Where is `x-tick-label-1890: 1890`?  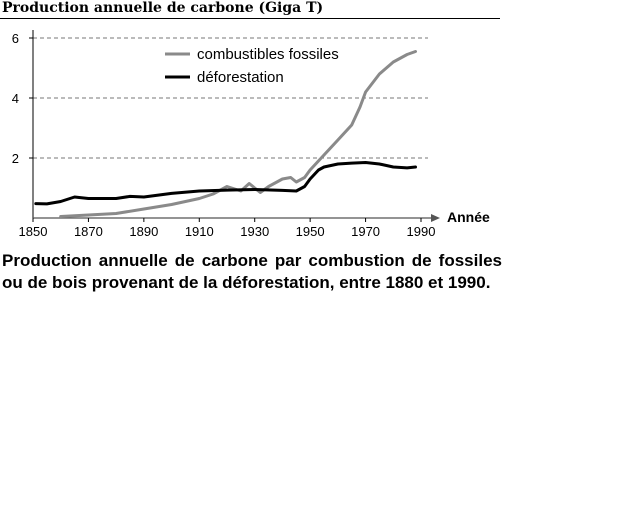
x-tick-label-1890: 1890 is located at coordinates (143, 231).